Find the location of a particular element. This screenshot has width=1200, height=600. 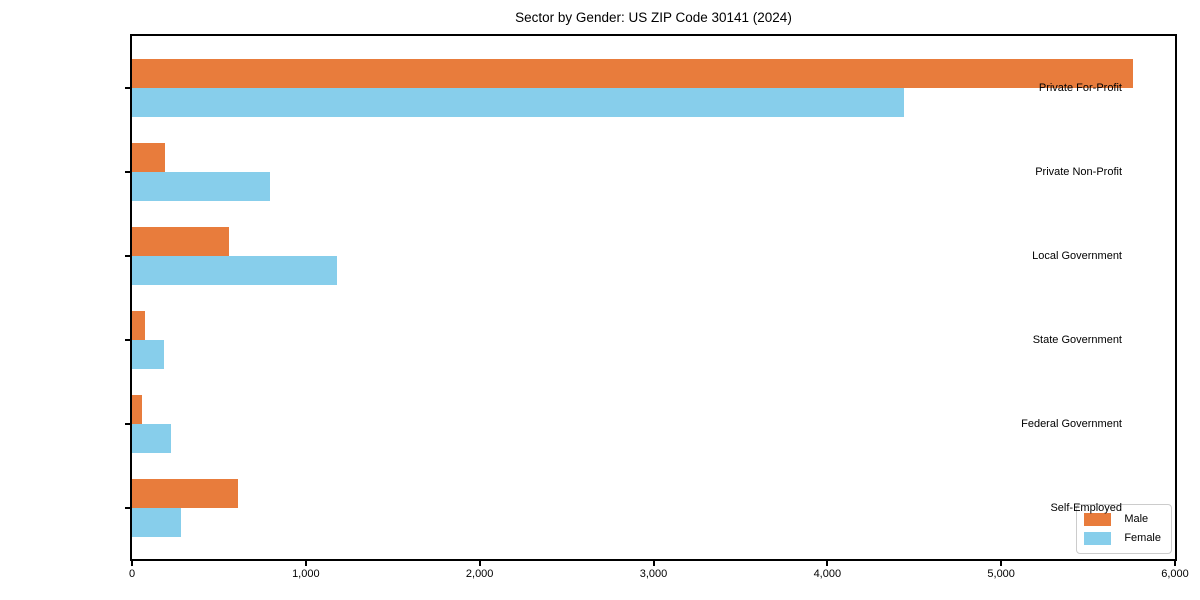

legend-swatch-female is located at coordinates (1098, 538).